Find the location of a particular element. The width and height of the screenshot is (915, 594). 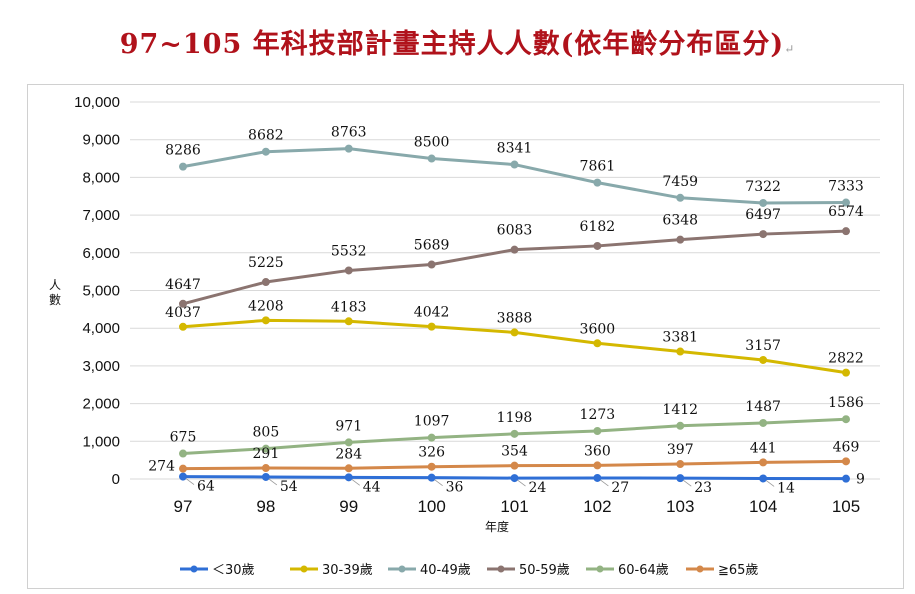

data-label: 8682 is located at coordinates (266, 136).